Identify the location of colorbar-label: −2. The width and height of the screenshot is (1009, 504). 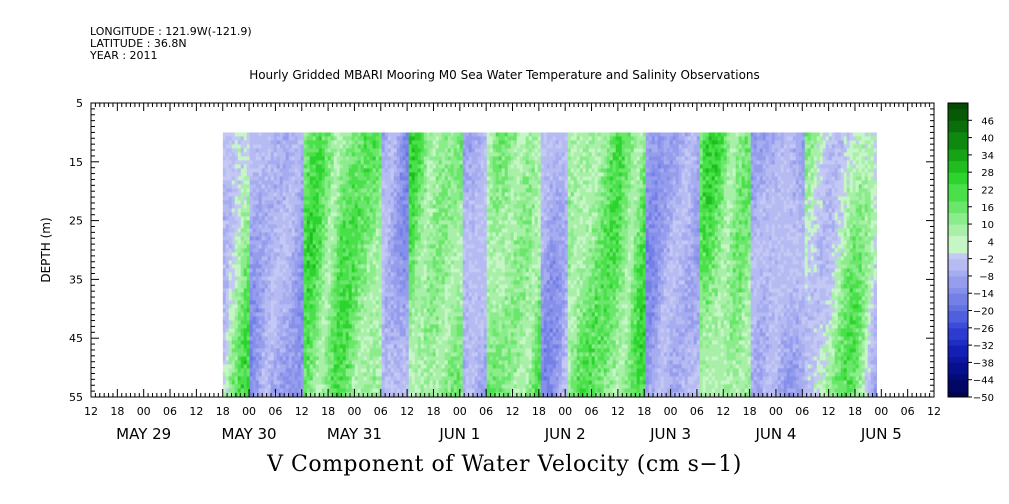
(986, 260).